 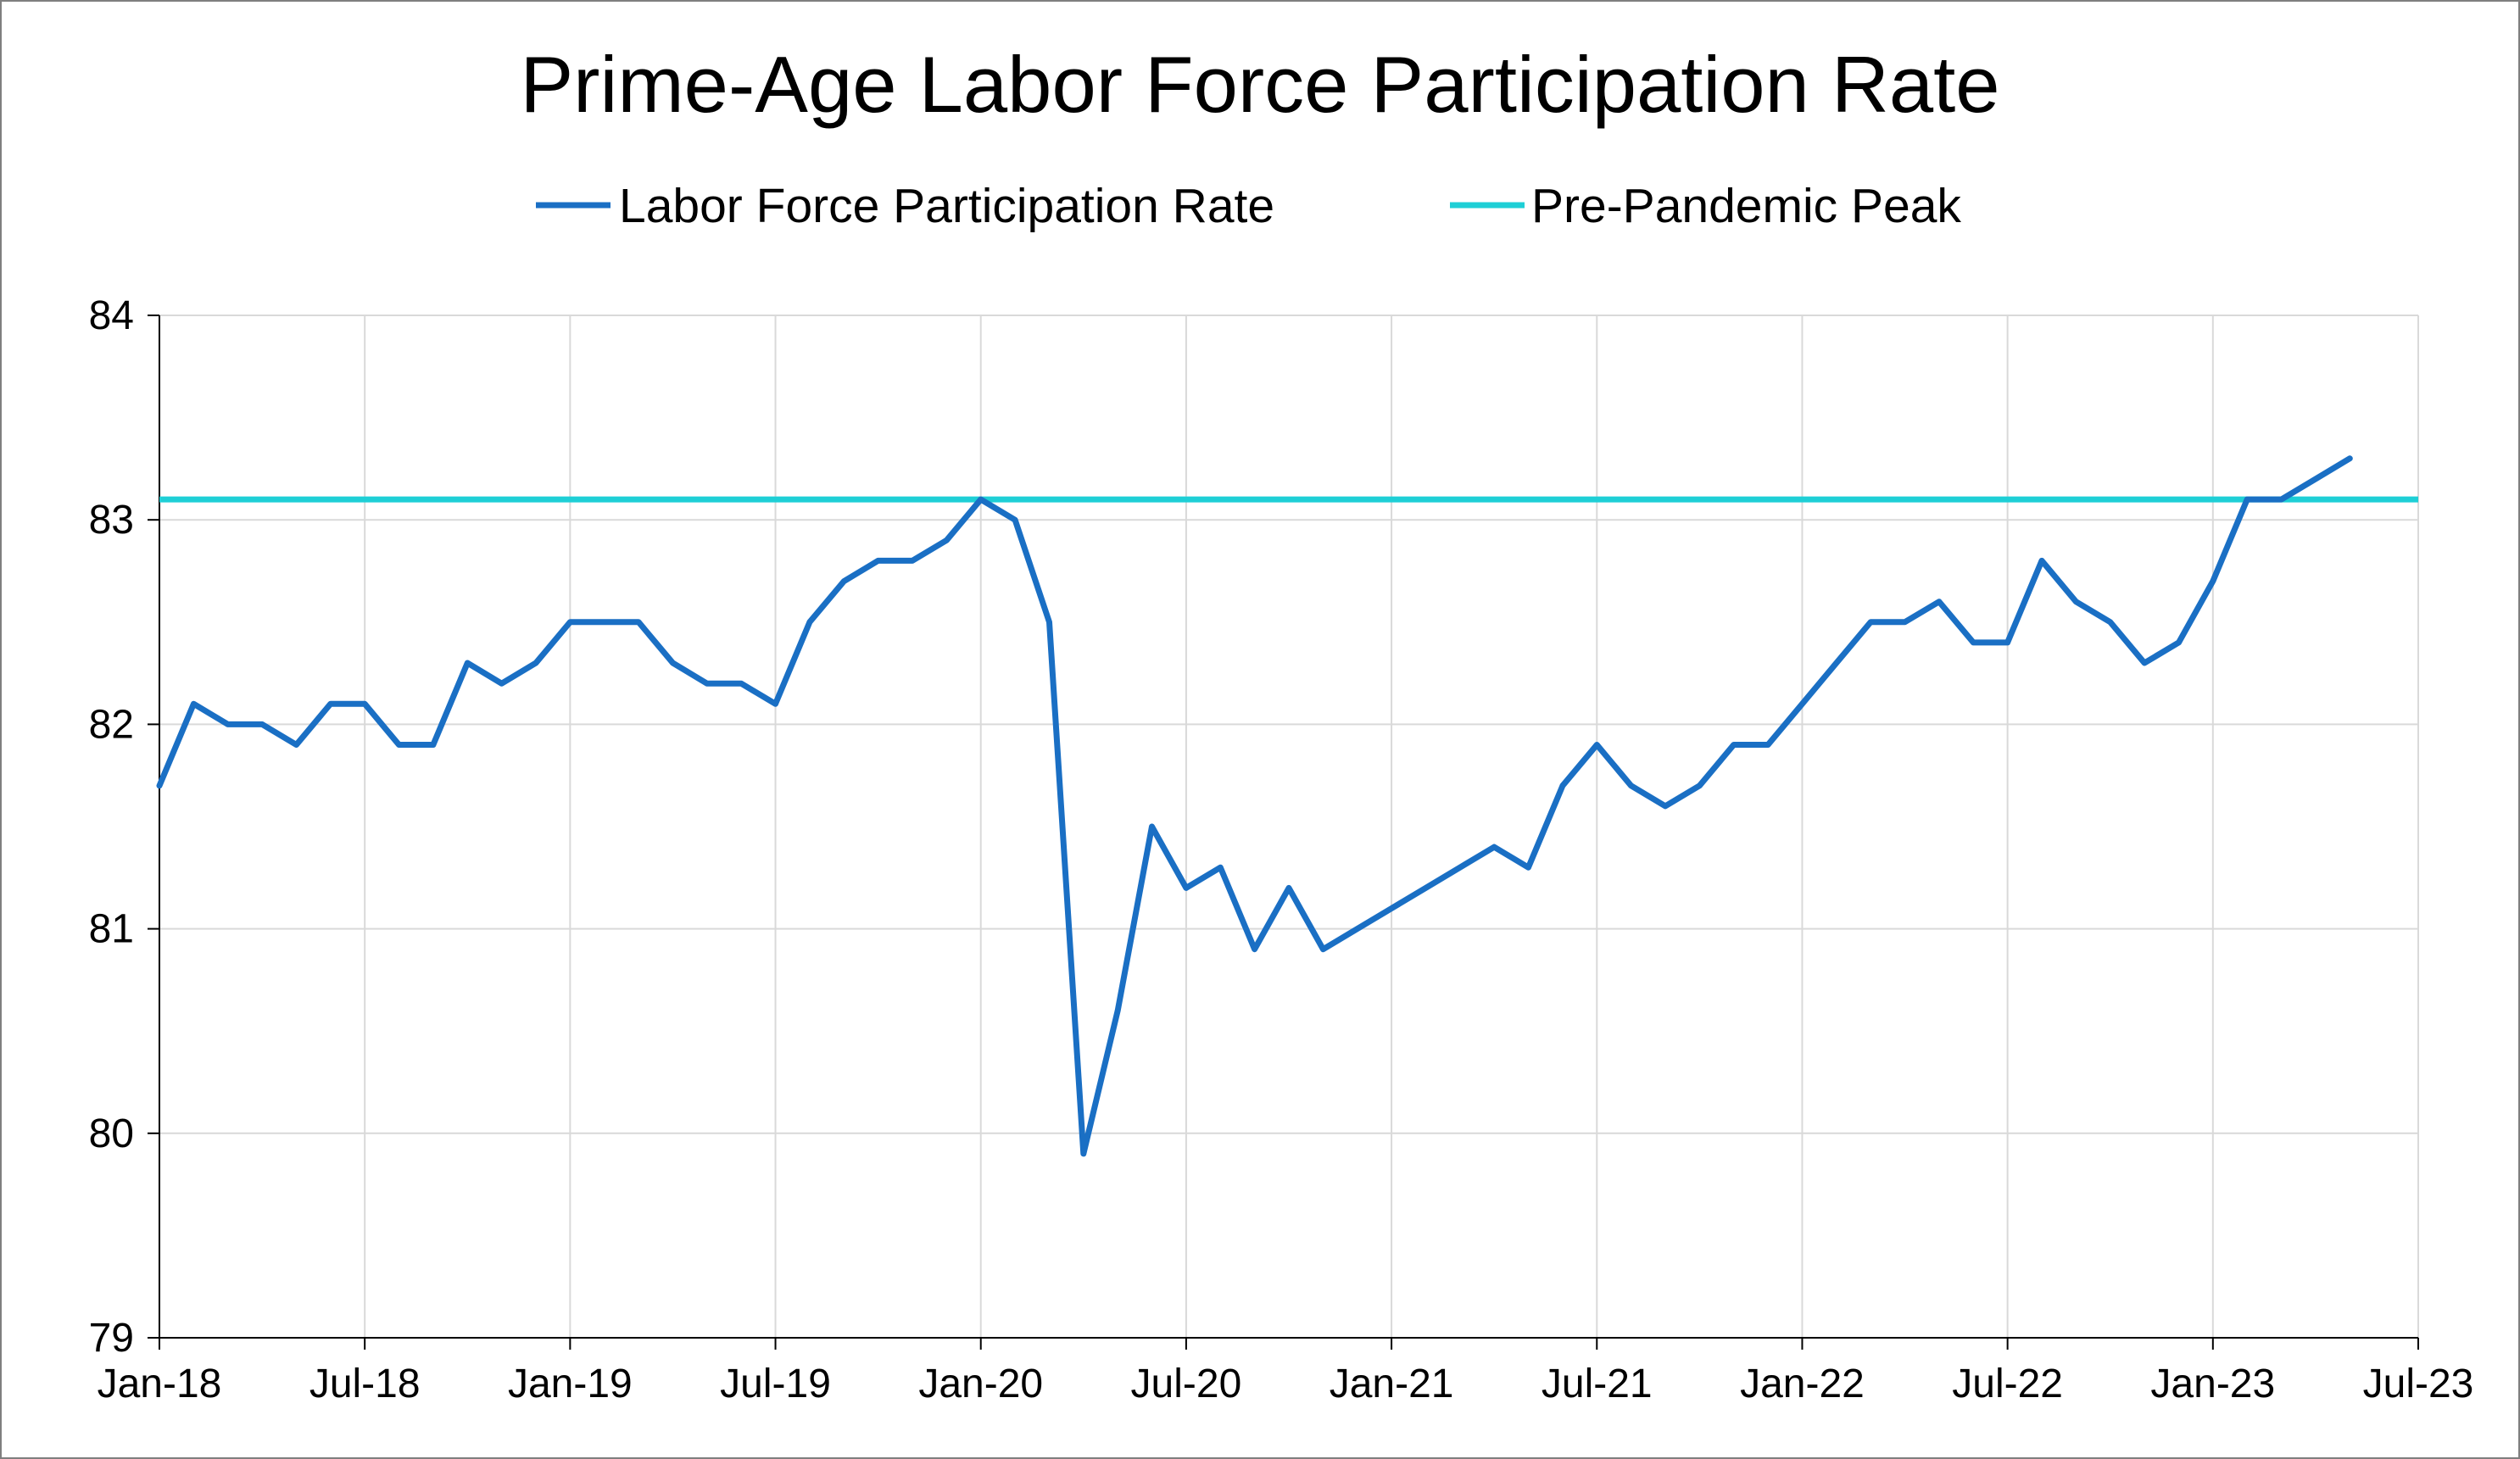 What do you see at coordinates (1597, 1384) in the screenshot?
I see `x-tick-label: Jul-21` at bounding box center [1597, 1384].